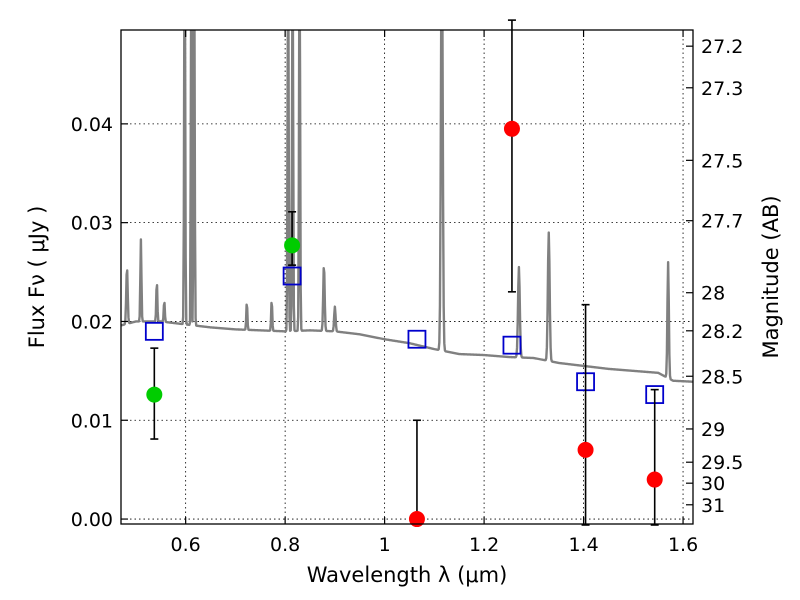 Image resolution: width=800 pixels, height=600 pixels. What do you see at coordinates (722, 47) in the screenshot?
I see `y2-tick-label: 27.2` at bounding box center [722, 47].